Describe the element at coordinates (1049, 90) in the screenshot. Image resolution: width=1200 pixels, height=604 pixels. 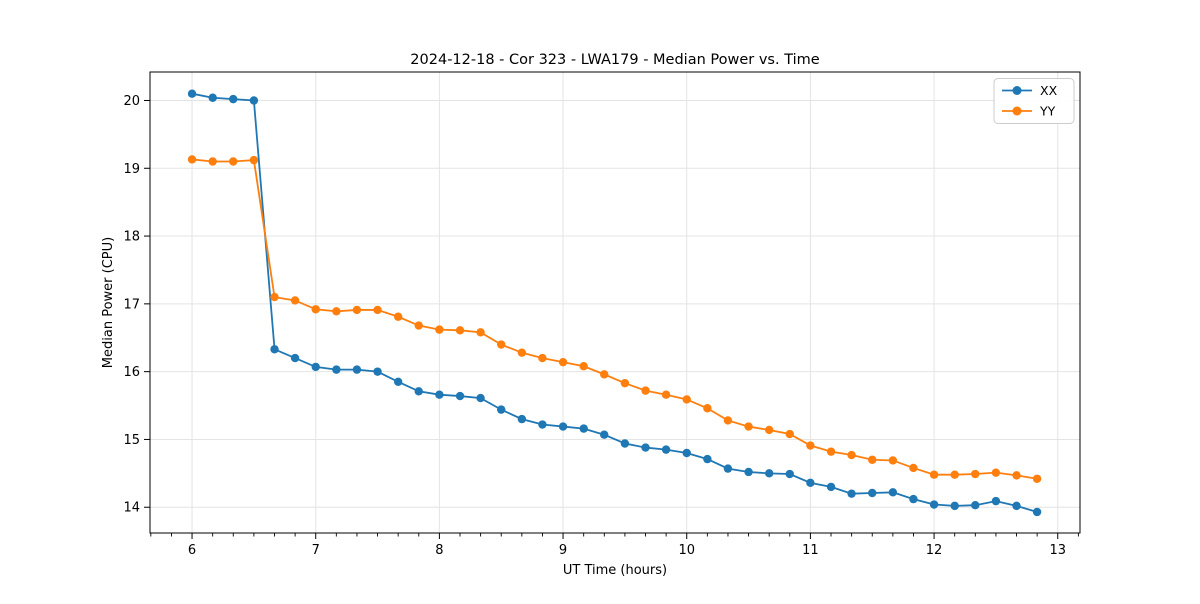
I see `legend-label-xx: XX` at that location.